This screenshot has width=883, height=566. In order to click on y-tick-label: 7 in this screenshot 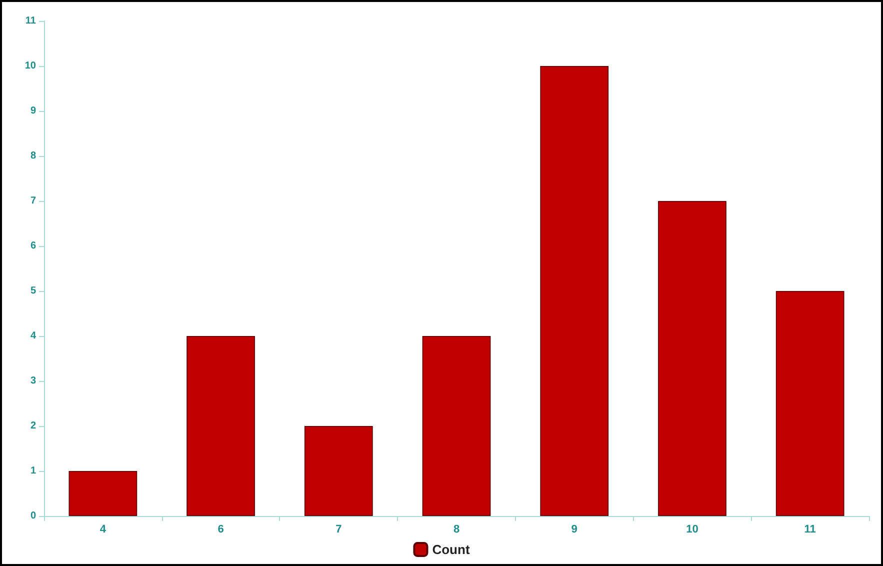, I will do `click(33, 201)`.